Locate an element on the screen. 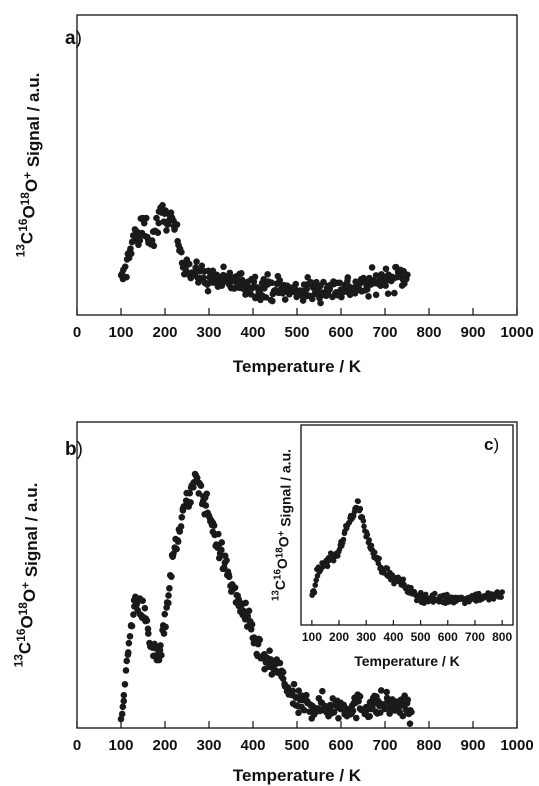 This screenshot has width=539, height=786. y-axis-title-part: 18 is located at coordinates (279, 552).